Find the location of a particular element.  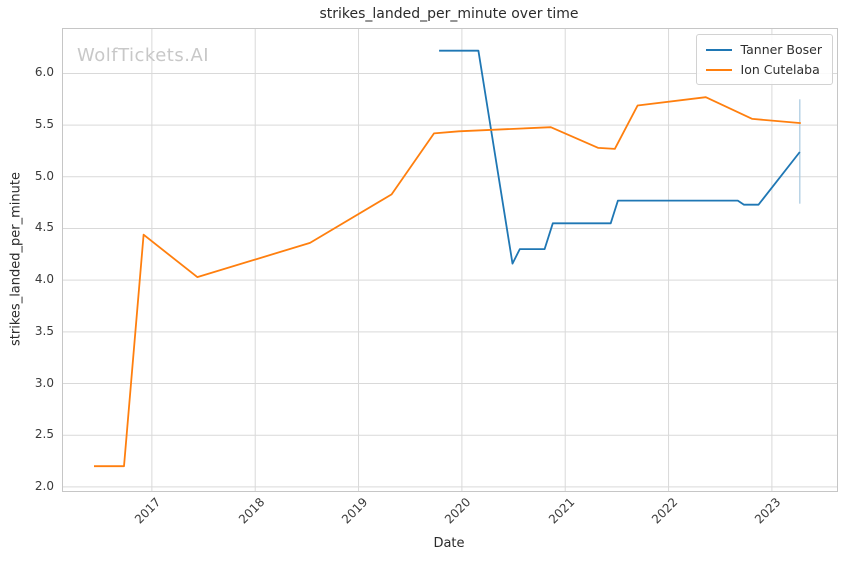

x-tick-label: 2021 is located at coordinates (561, 511).